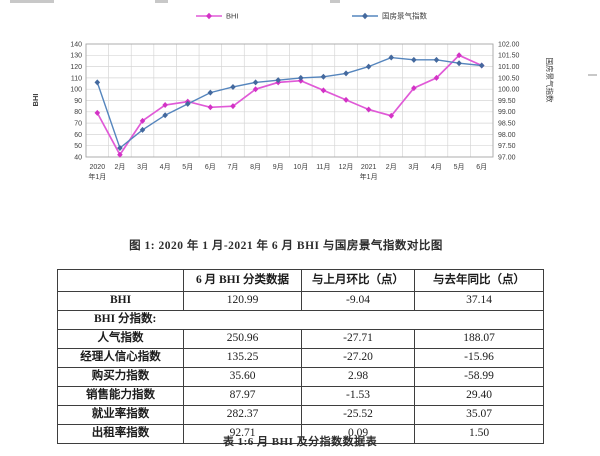  Describe the element at coordinates (120, 339) in the screenshot. I see `table-row-label: 人气指数` at that location.